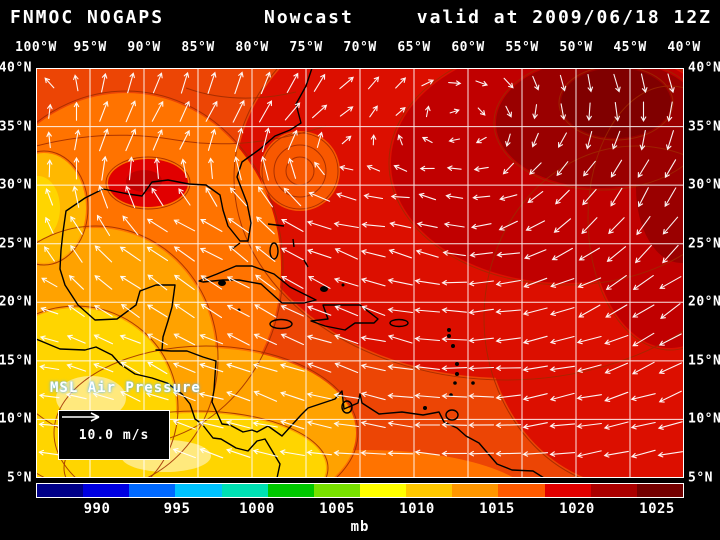 The width and height of the screenshot is (720, 540). I want to click on lon-tick-label: 95°W, so click(90, 47).